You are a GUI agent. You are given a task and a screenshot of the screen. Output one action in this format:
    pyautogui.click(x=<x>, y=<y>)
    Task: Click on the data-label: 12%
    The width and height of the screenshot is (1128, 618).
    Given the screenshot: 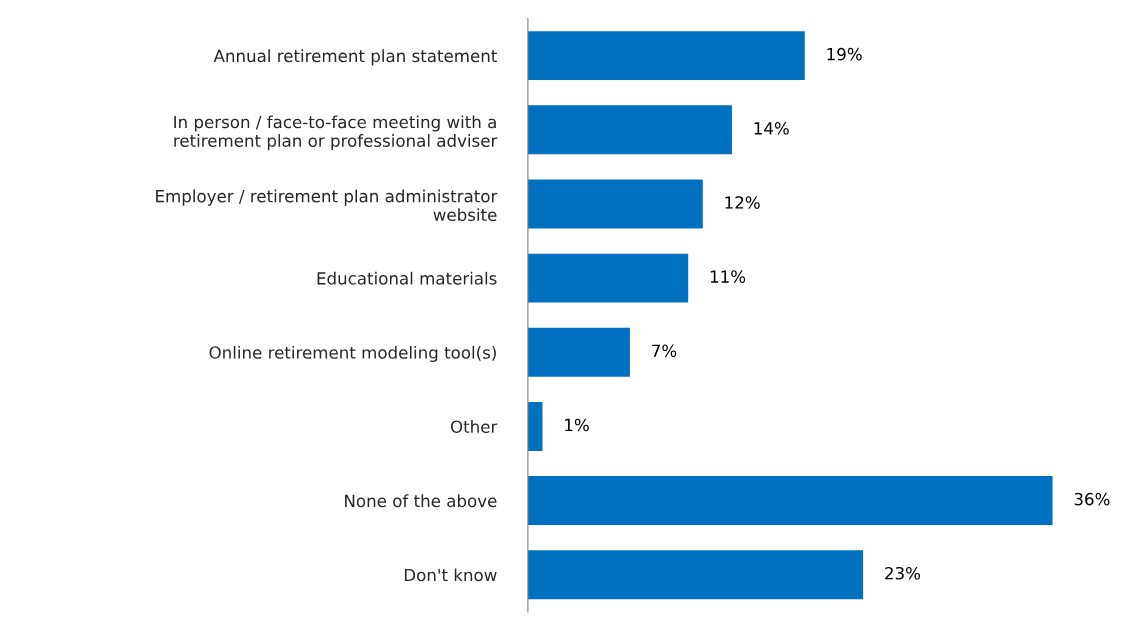 What is the action you would take?
    pyautogui.click(x=742, y=202)
    